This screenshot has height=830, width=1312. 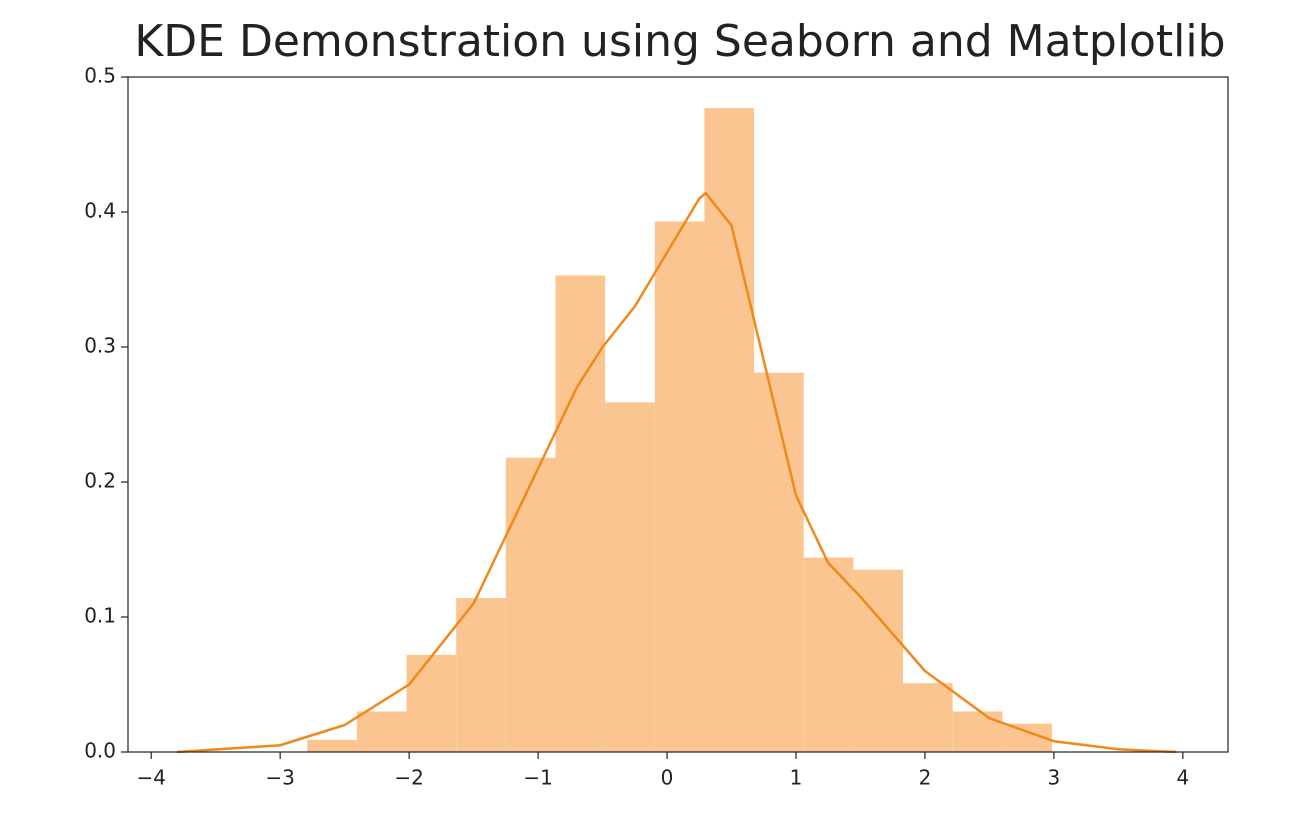 What do you see at coordinates (100, 481) in the screenshot?
I see `y-tick-label: 0.2` at bounding box center [100, 481].